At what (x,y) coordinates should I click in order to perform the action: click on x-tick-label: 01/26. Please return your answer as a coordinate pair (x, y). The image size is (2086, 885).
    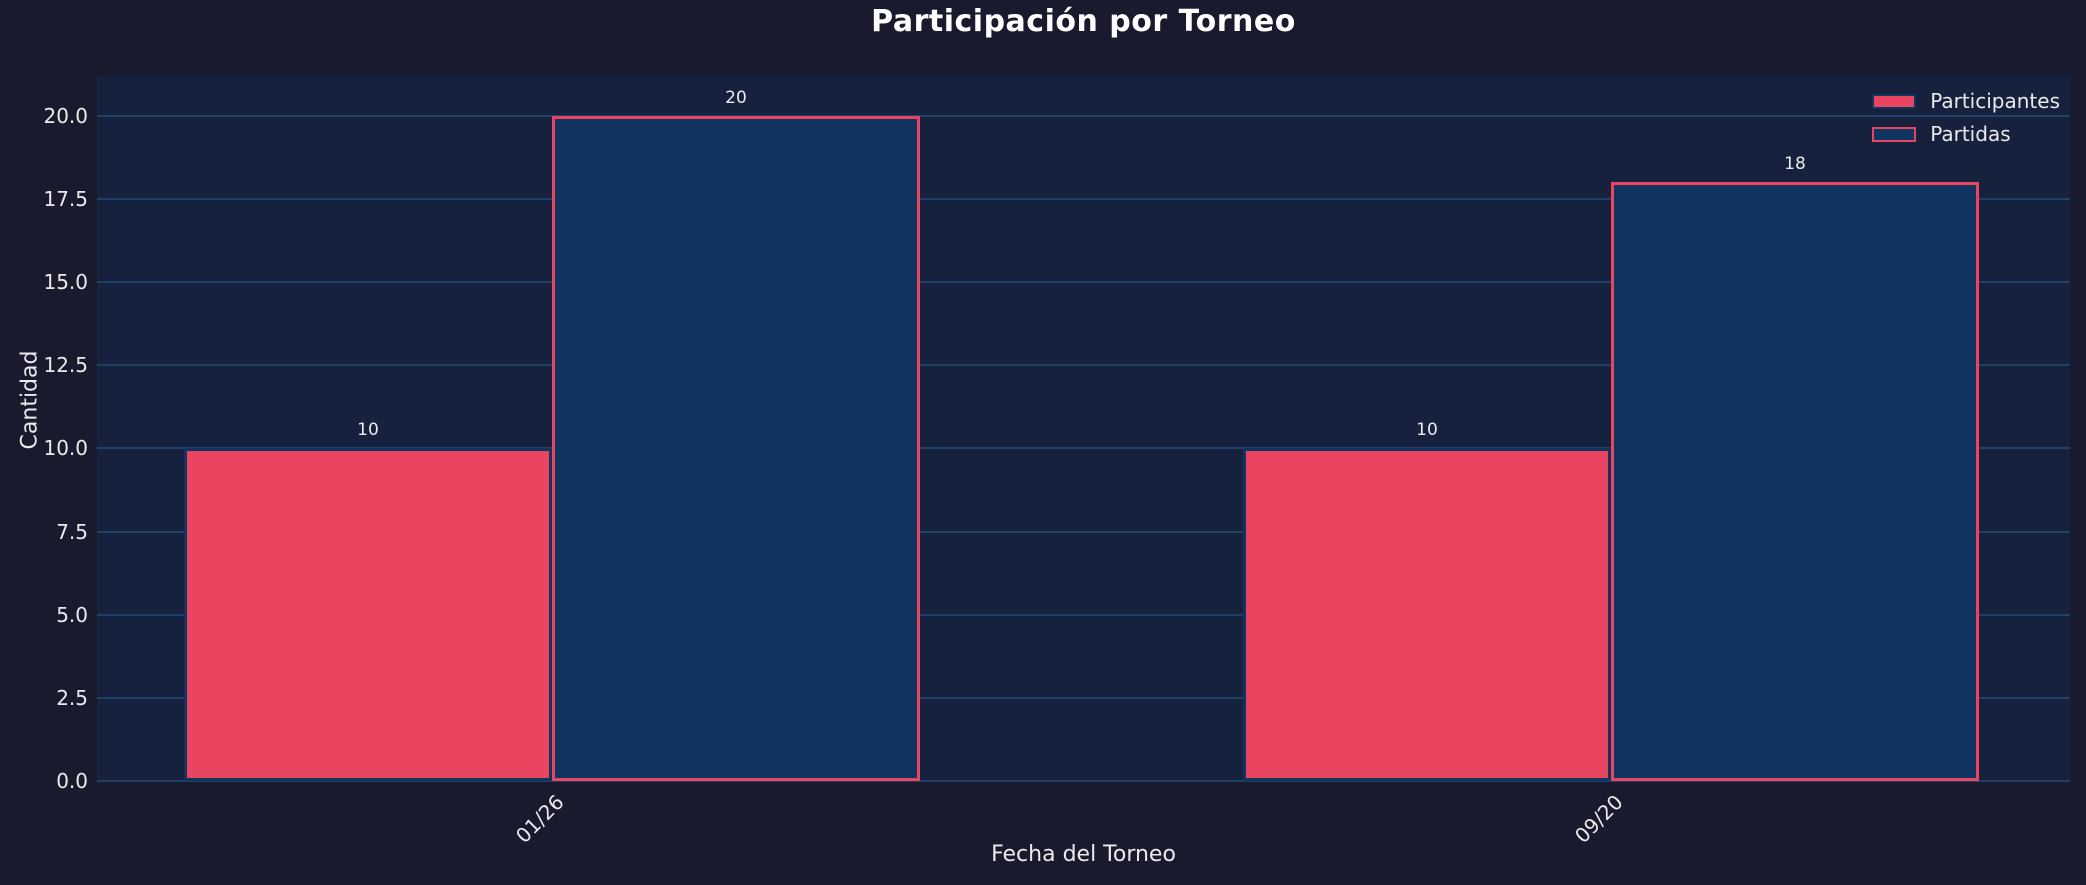
    Looking at the image, I should click on (540, 819).